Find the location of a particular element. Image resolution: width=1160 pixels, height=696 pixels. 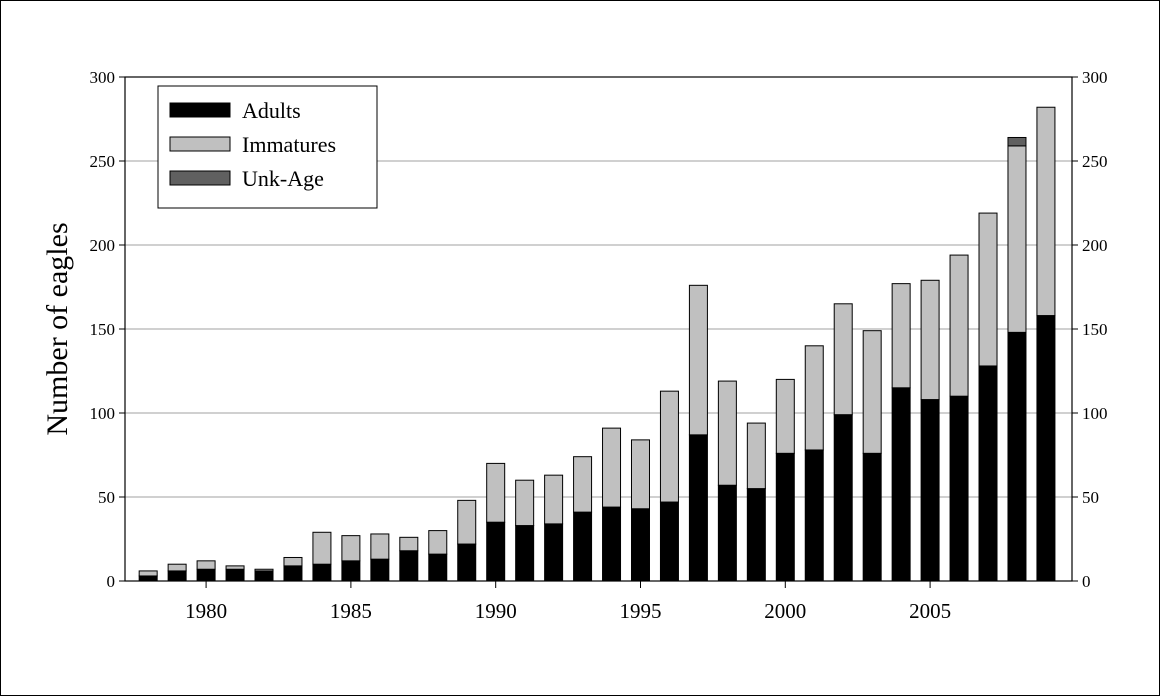

bar-immatures-1997 is located at coordinates (698, 360).